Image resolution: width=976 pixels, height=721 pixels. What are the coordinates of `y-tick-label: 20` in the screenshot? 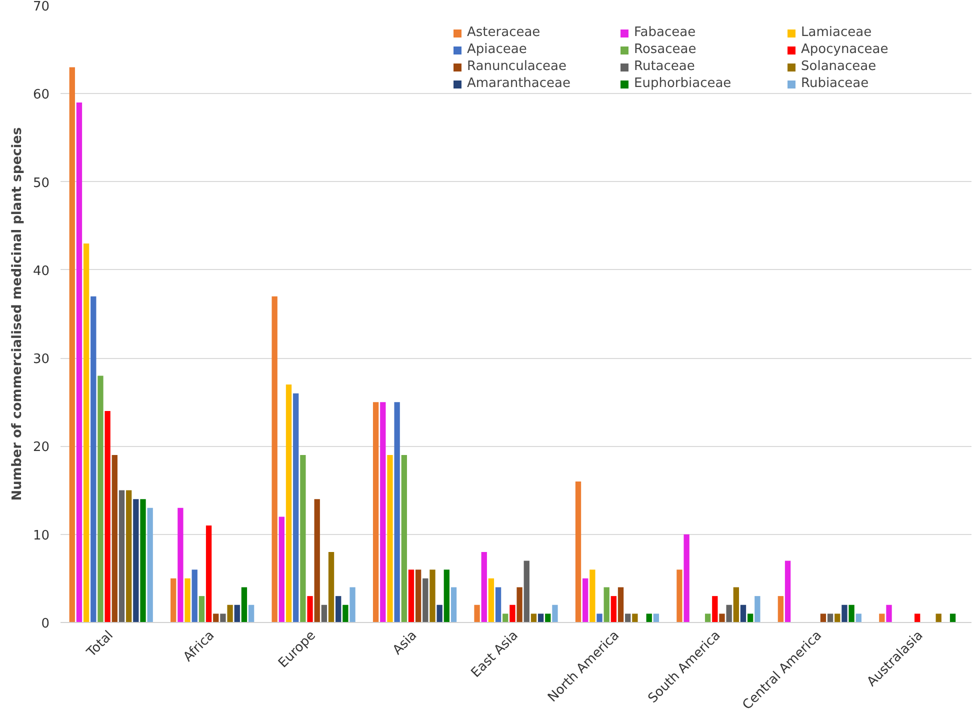 It's located at (41, 448).